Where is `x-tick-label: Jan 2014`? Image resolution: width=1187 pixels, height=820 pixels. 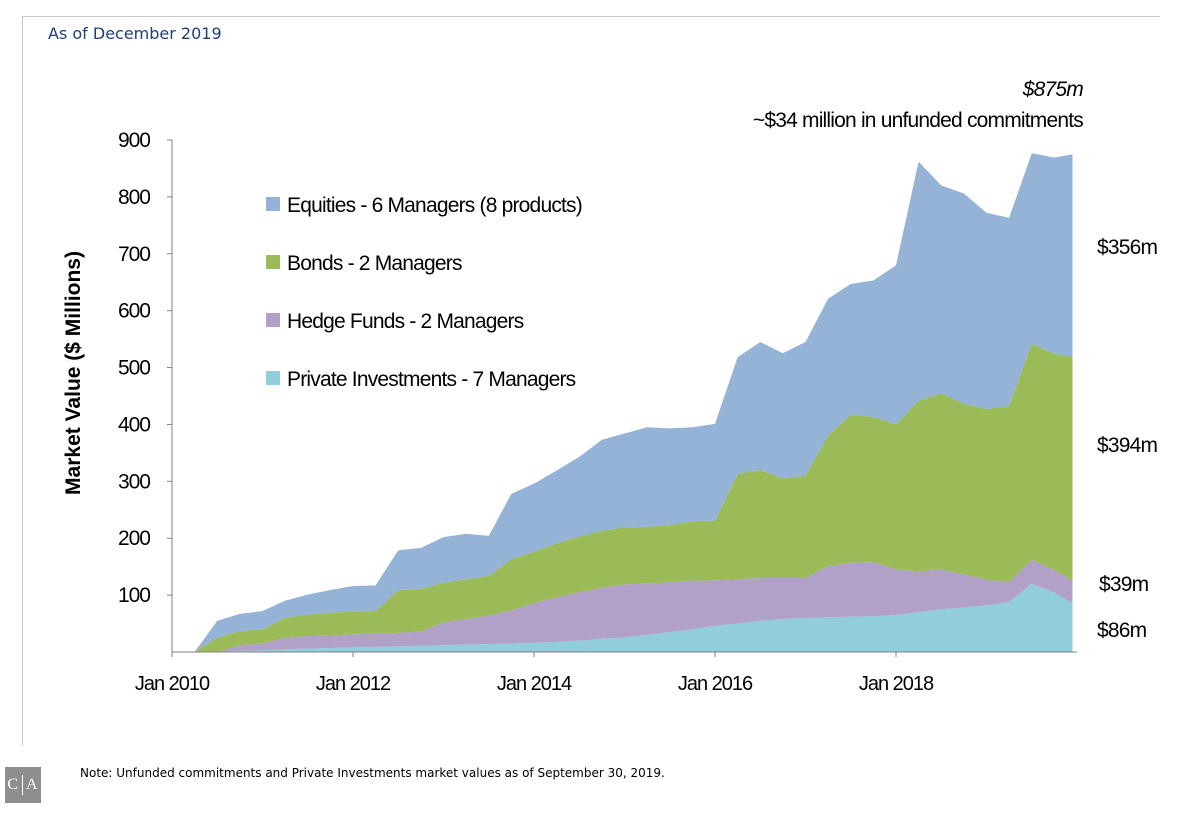 x-tick-label: Jan 2014 is located at coordinates (534, 684).